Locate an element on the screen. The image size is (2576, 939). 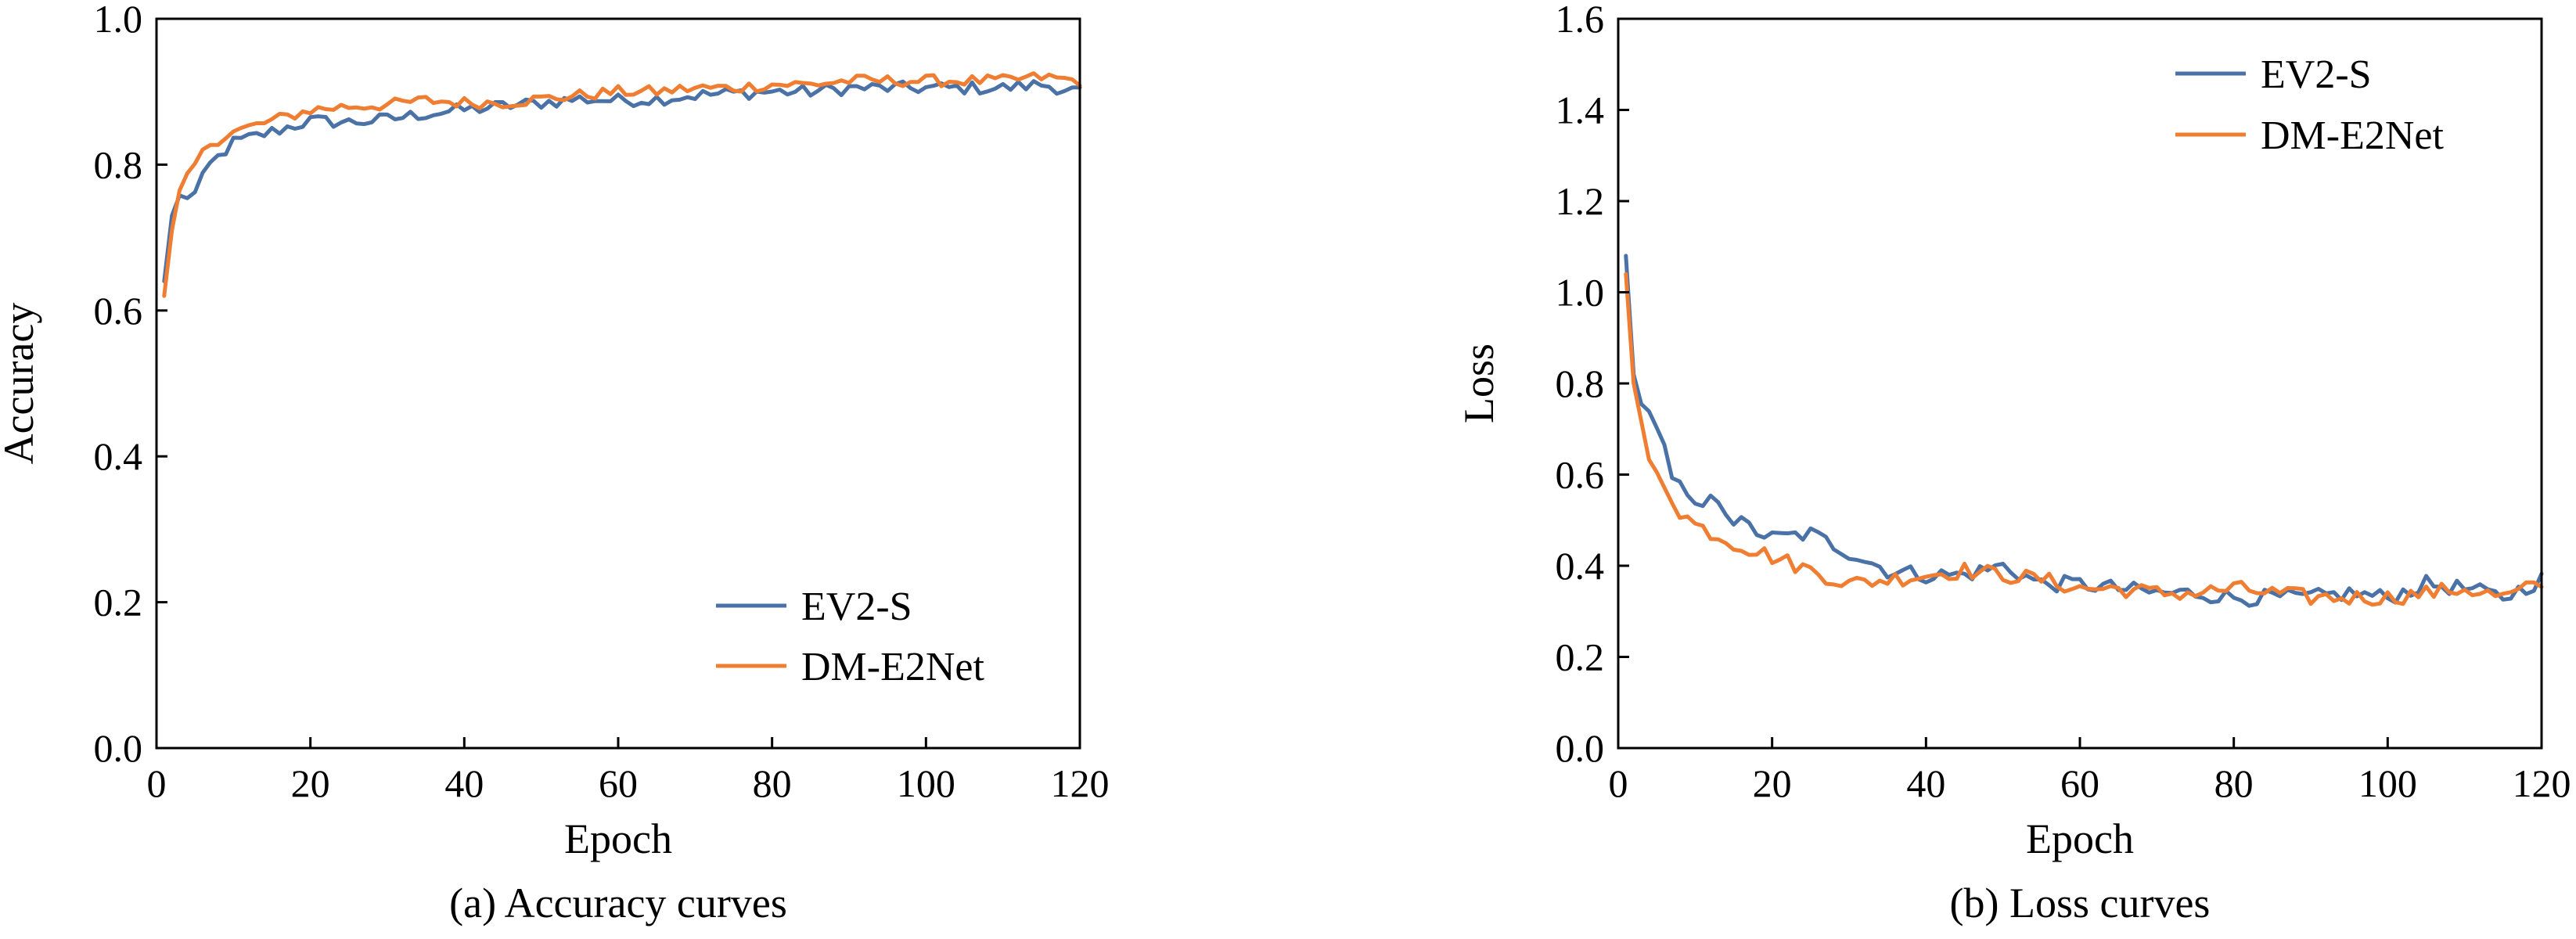
loss-series-line-dme2net is located at coordinates (2084, 439).